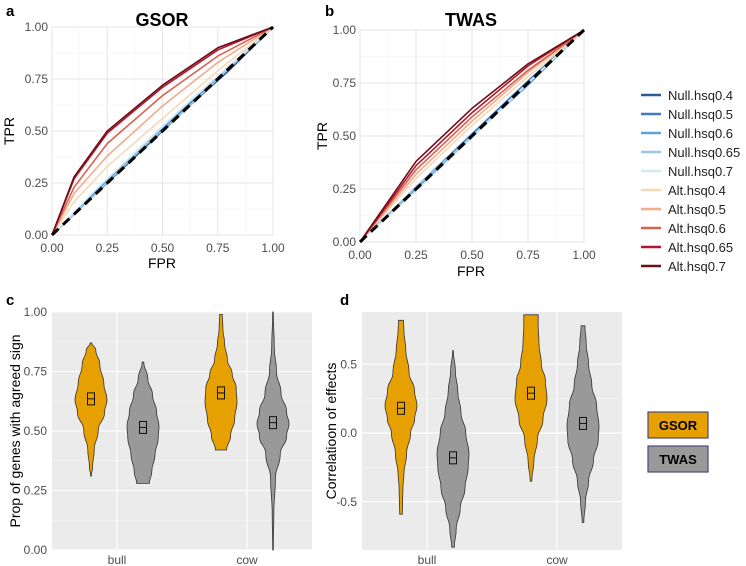  Describe the element at coordinates (117, 559) in the screenshot. I see `panel-c-xtick: bull` at that location.